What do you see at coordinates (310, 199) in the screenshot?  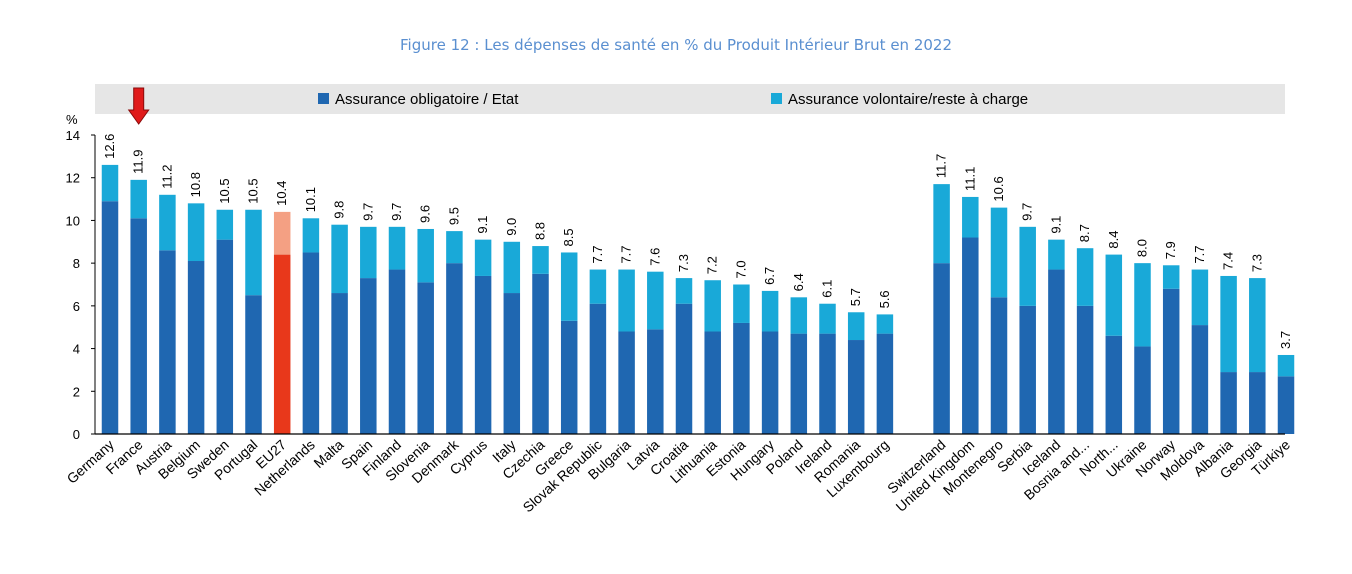 I see `bar-value-label: 10.1` at bounding box center [310, 199].